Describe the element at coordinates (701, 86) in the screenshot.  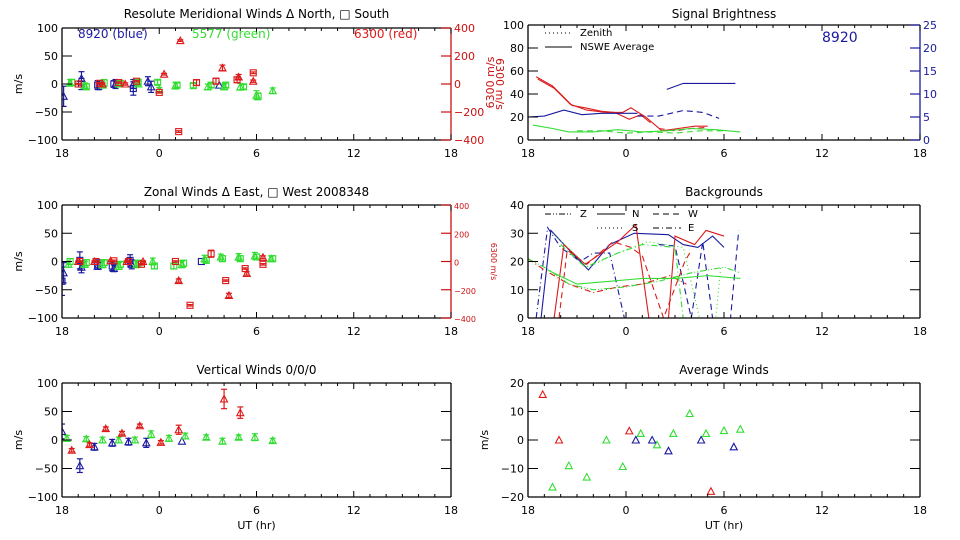
I see `series-line-8920-zenith` at that location.